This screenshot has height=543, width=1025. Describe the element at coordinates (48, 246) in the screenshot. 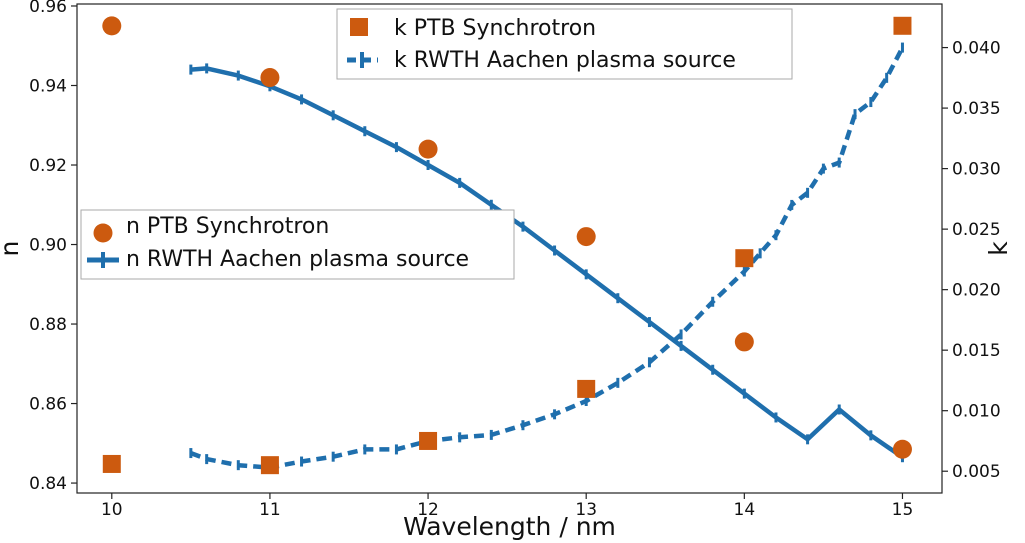

I see `y-left-tick-label: 0.90` at that location.